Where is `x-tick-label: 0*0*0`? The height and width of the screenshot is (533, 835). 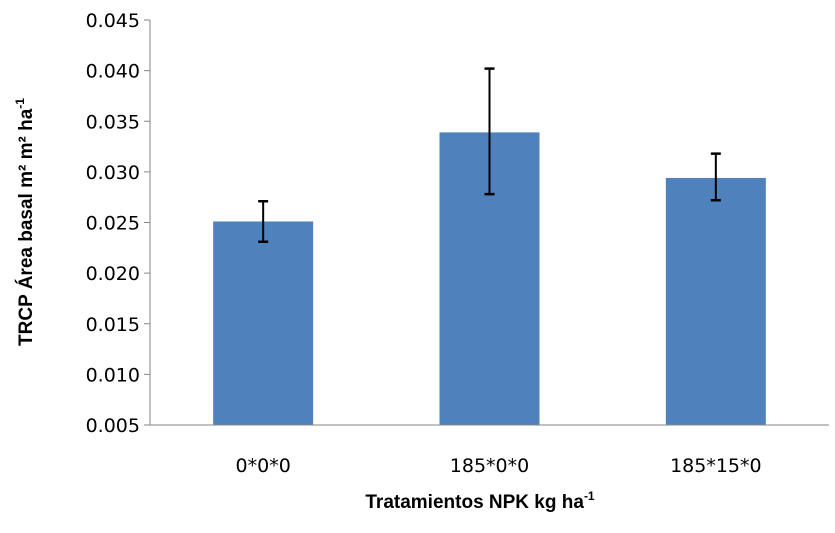 x-tick-label: 0*0*0 is located at coordinates (263, 466).